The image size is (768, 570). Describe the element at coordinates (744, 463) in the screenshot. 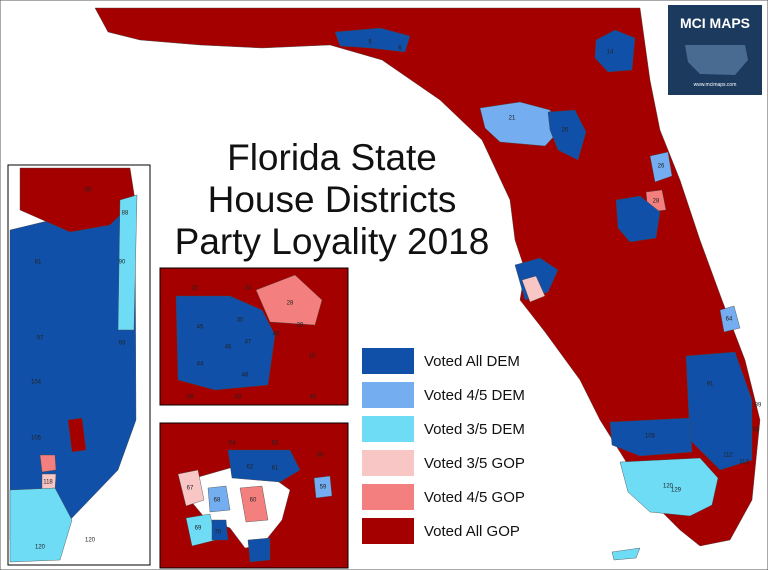

I see `district-label: 113` at that location.